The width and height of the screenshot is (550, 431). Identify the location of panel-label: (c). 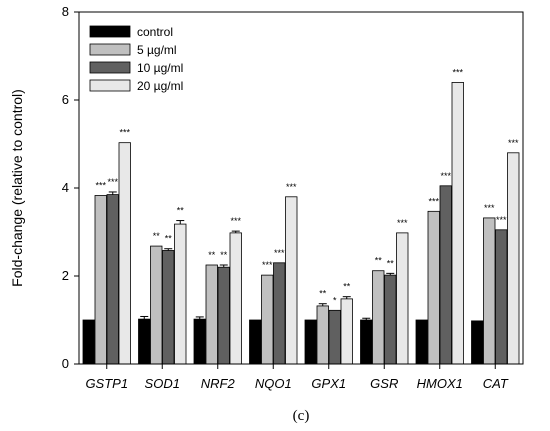
(301, 416).